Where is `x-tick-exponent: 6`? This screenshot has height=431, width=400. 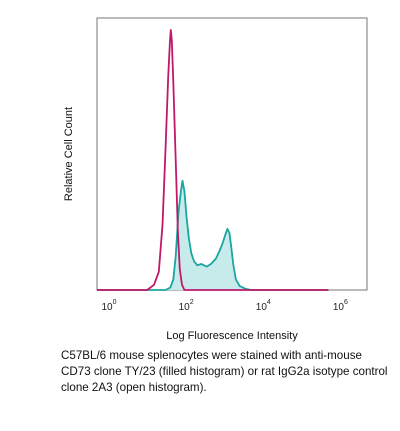 x-tick-exponent: 6 is located at coordinates (346, 302).